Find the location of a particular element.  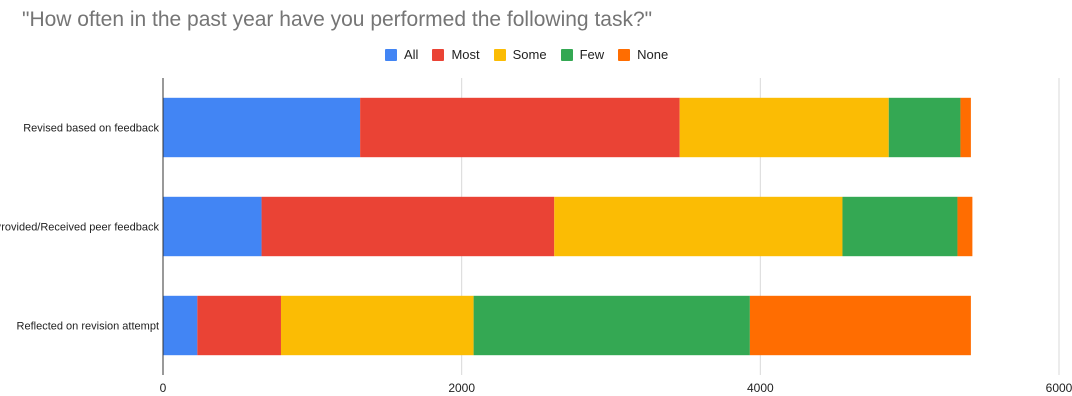

legend-item-none: None is located at coordinates (643, 54).